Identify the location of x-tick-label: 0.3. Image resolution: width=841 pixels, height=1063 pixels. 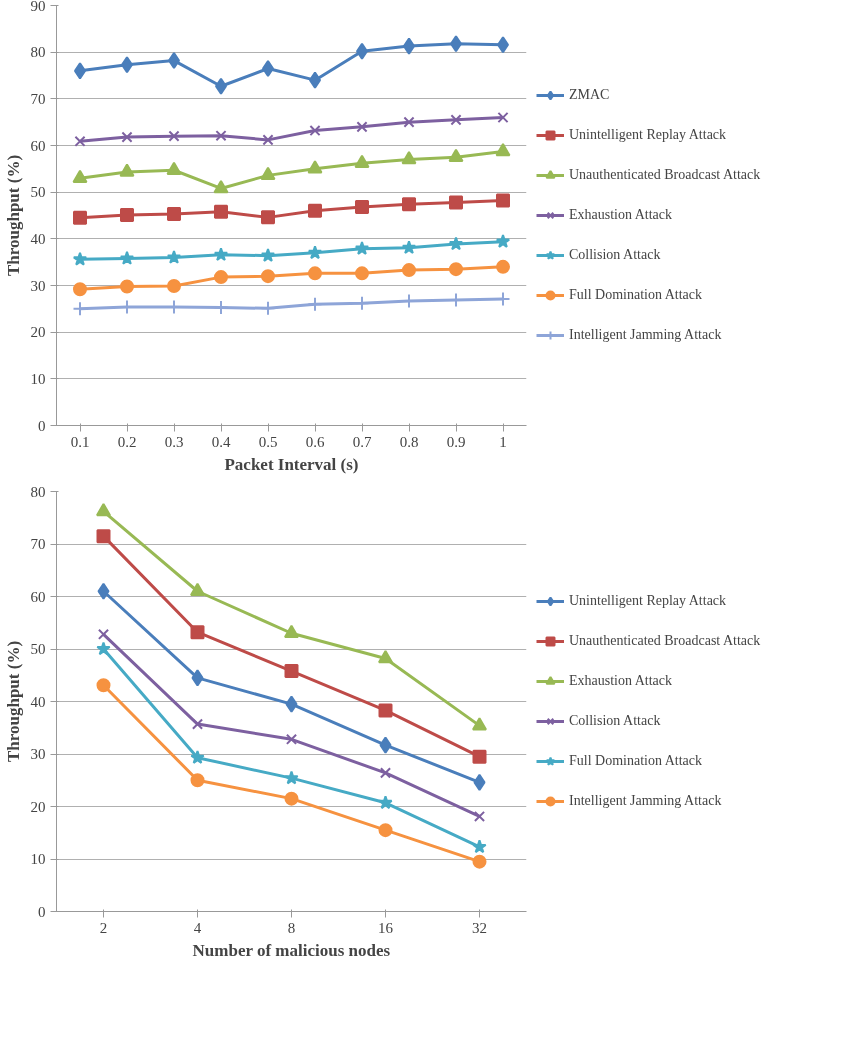
(174, 441).